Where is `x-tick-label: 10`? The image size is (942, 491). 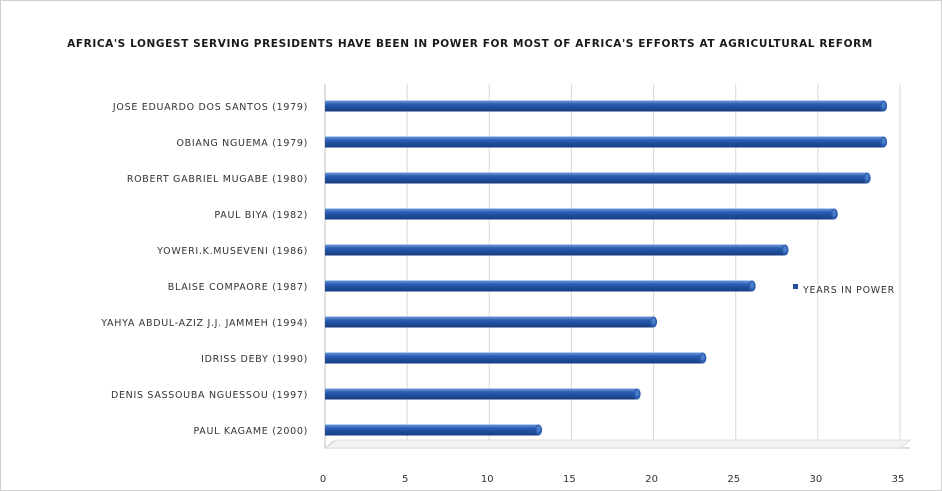 x-tick-label: 10 is located at coordinates (487, 479).